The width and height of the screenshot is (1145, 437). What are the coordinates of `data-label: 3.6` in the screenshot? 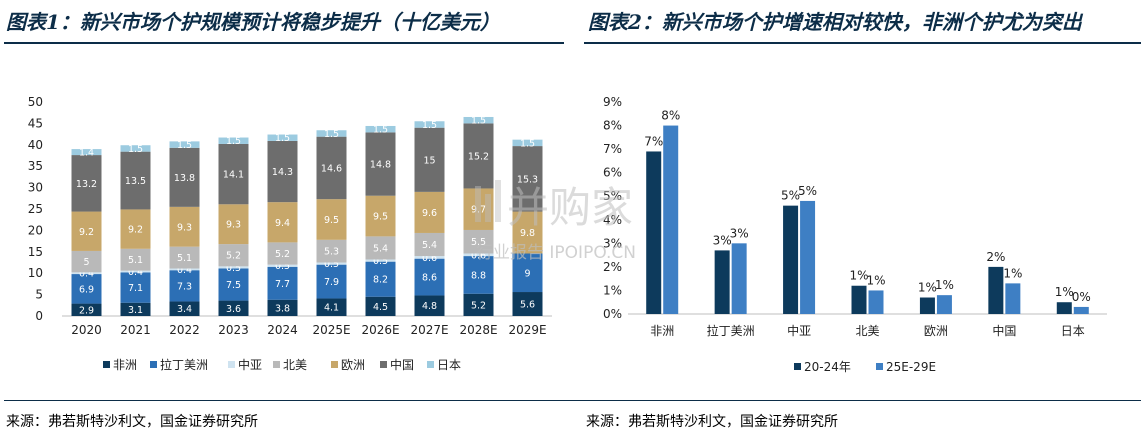 It's located at (233, 309).